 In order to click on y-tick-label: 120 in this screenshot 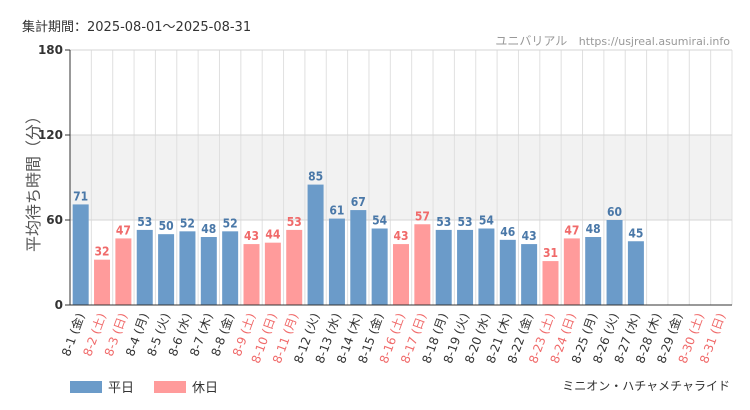, I will do `click(50, 135)`.